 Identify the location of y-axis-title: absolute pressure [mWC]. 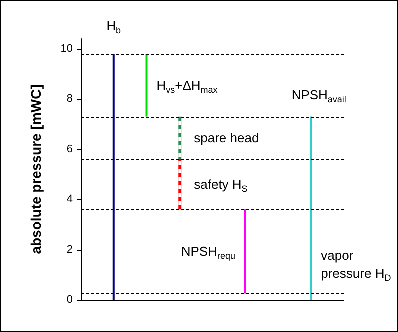
(36, 169).